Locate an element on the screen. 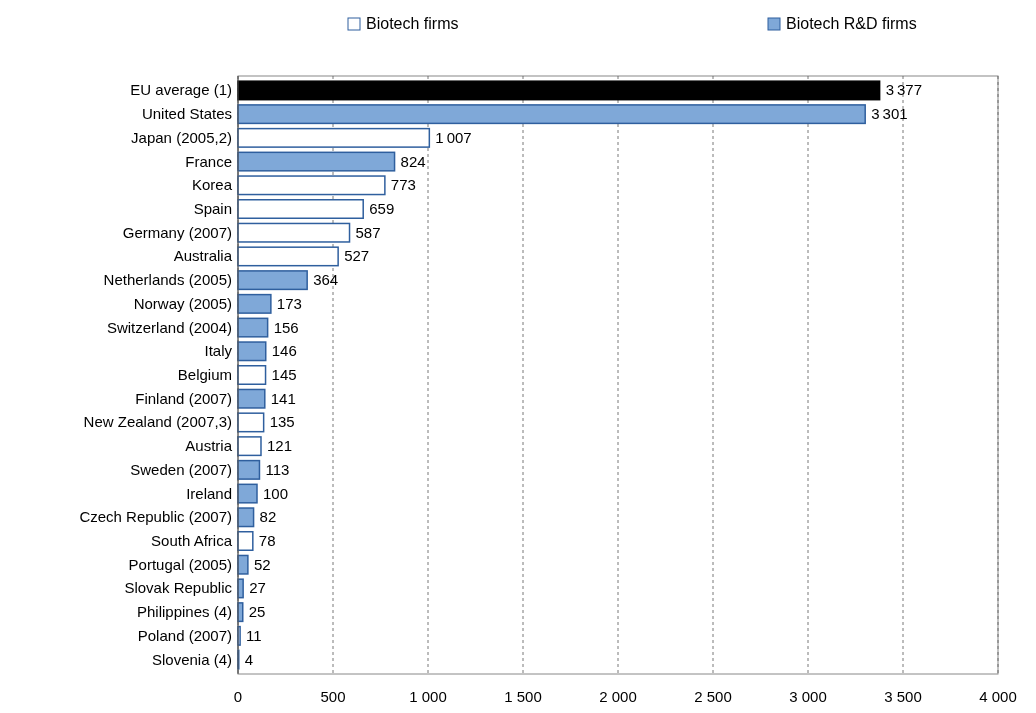 The height and width of the screenshot is (713, 1036). data-label: 25 is located at coordinates (257, 612).